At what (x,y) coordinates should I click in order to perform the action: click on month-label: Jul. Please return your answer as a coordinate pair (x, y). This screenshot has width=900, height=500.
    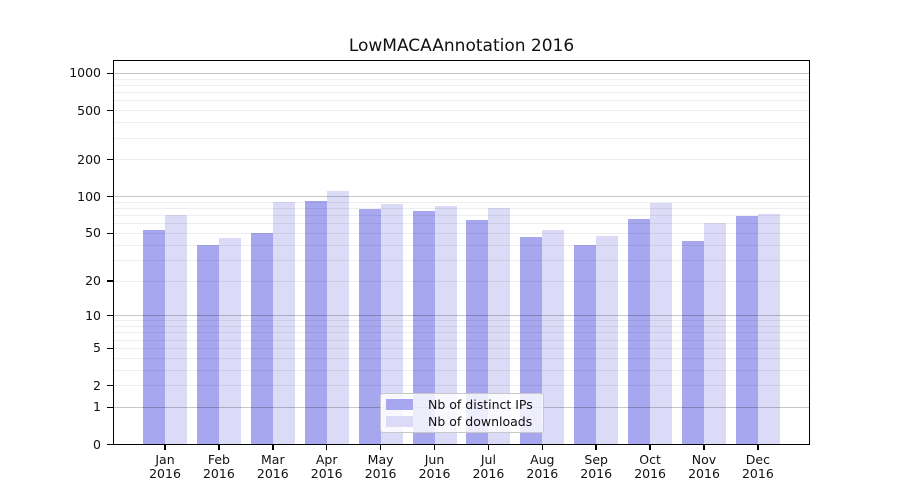
    Looking at the image, I should click on (488, 459).